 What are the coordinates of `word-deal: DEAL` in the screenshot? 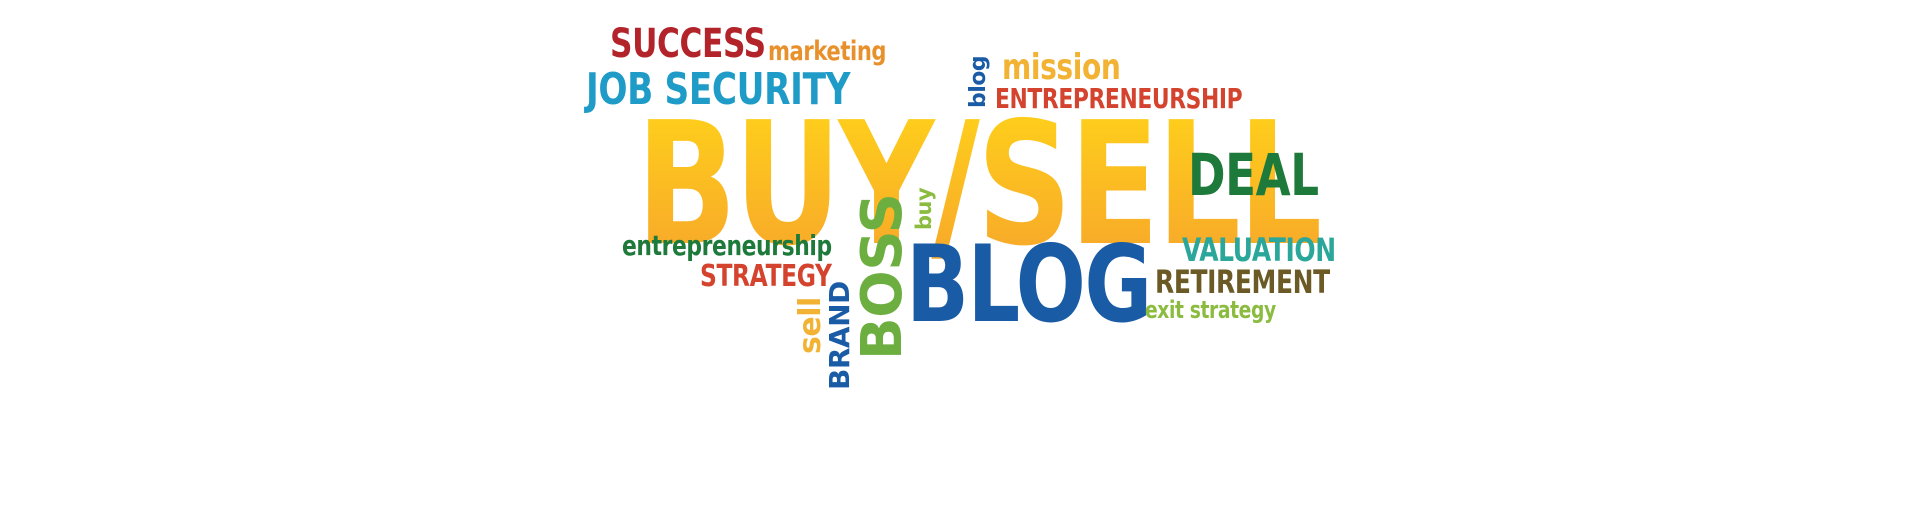 It's located at (1253, 175).